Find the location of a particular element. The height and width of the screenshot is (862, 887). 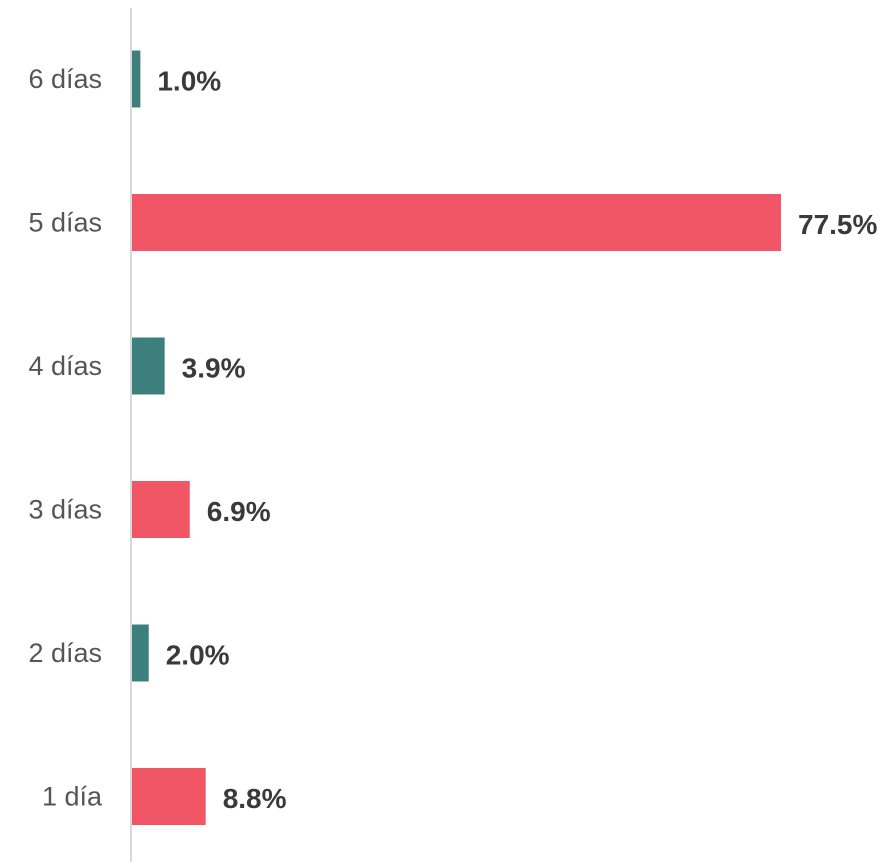

value-label: 8.8% is located at coordinates (255, 798).